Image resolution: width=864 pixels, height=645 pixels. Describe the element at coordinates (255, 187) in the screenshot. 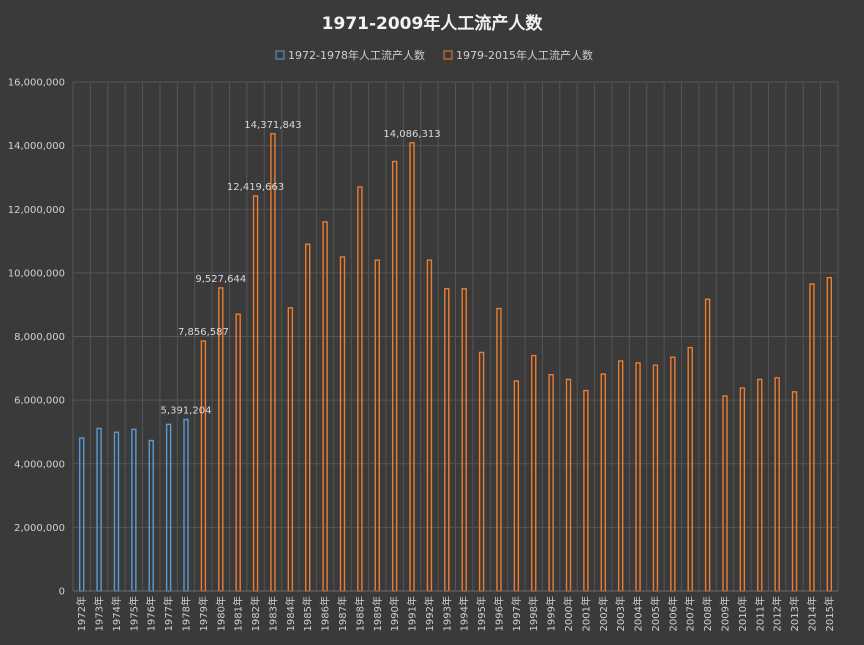

I see `data-label: 12,419,663` at that location.